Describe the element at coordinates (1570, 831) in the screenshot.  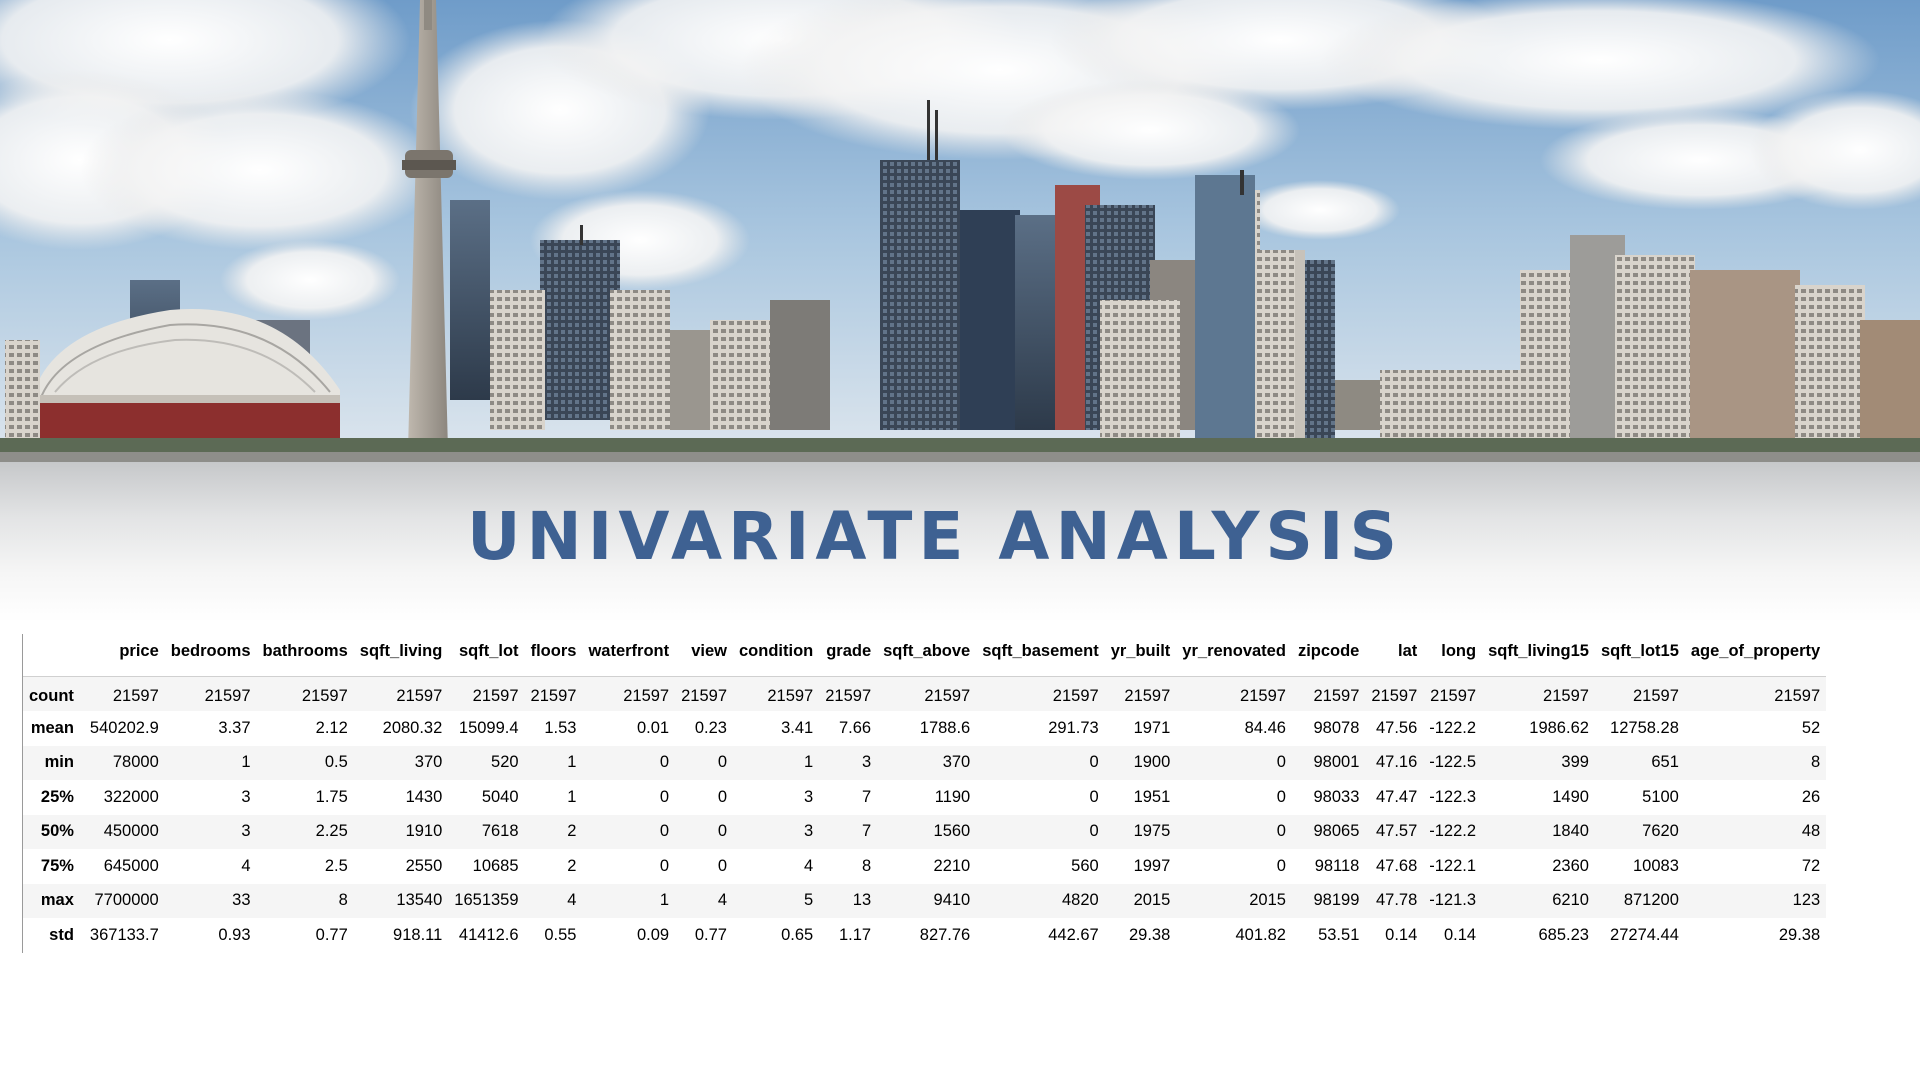
I see `table-cell: 1840` at that location.